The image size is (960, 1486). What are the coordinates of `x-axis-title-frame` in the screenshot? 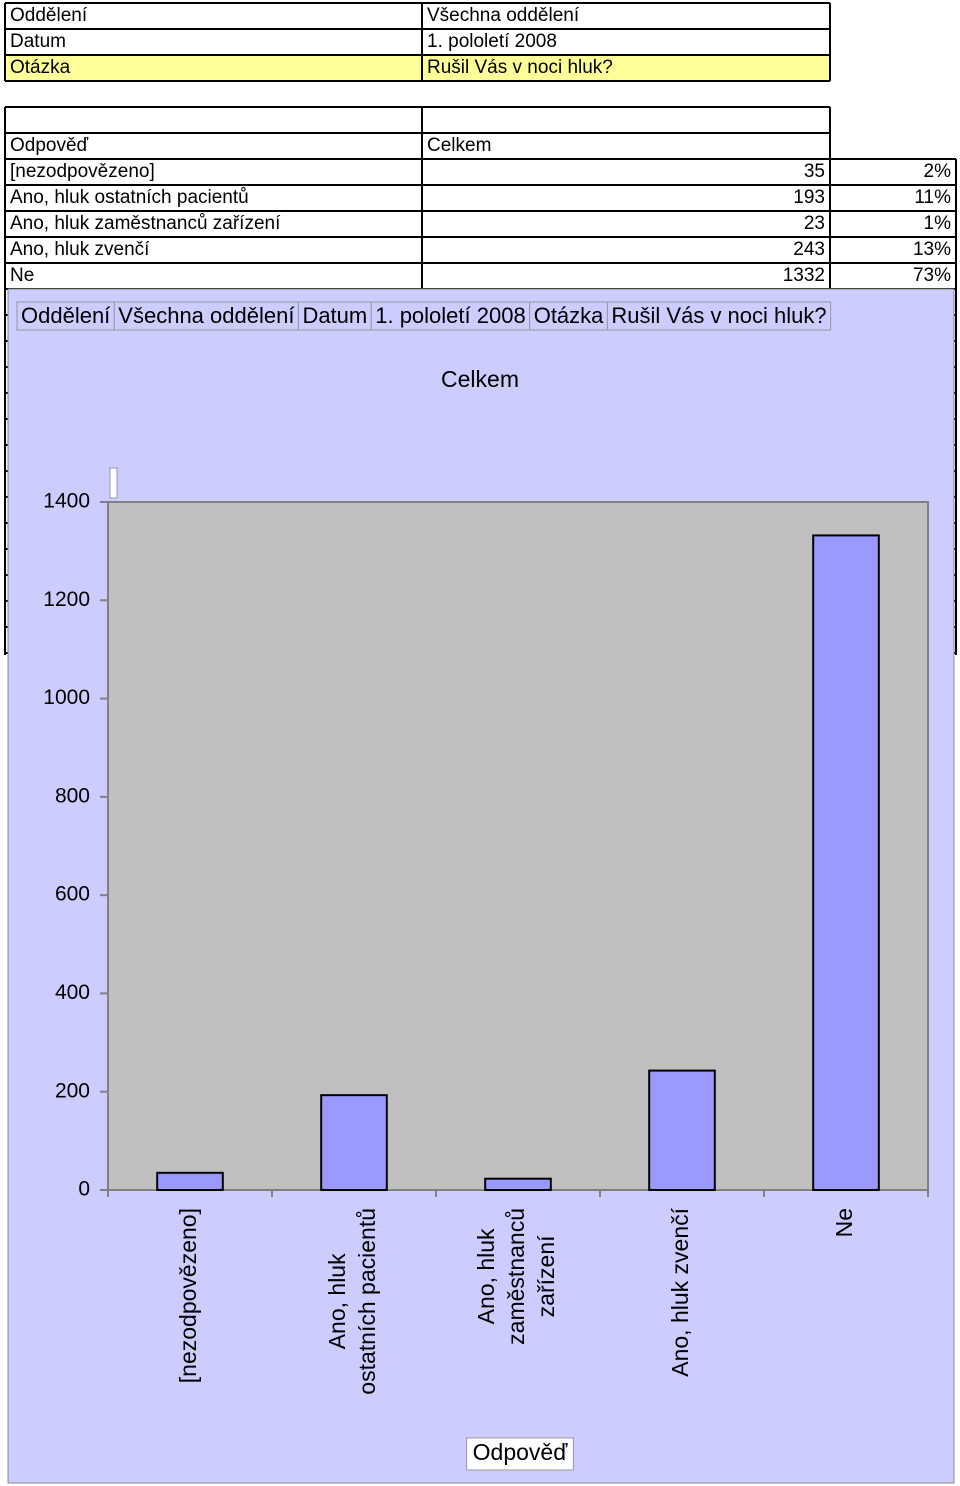 It's located at (520, 1454).